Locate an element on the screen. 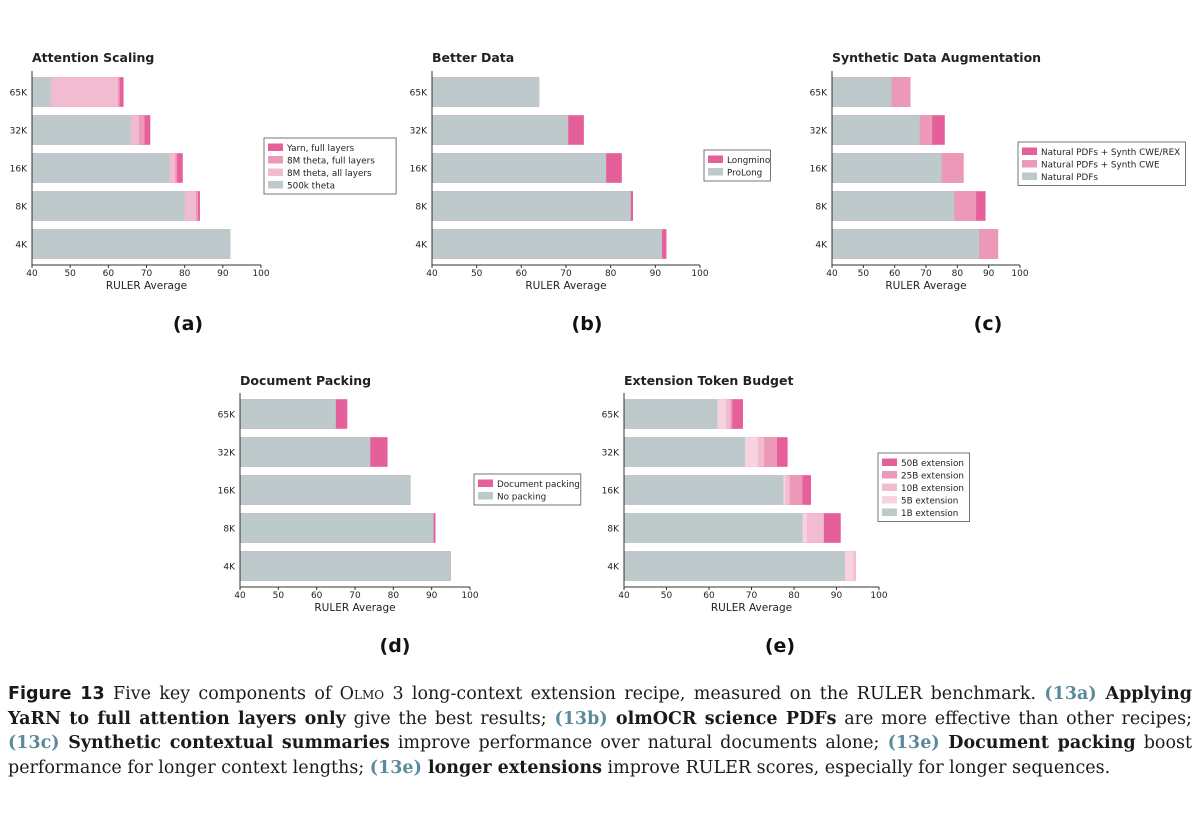  caption-ref-13c: (13c) is located at coordinates (34, 743).